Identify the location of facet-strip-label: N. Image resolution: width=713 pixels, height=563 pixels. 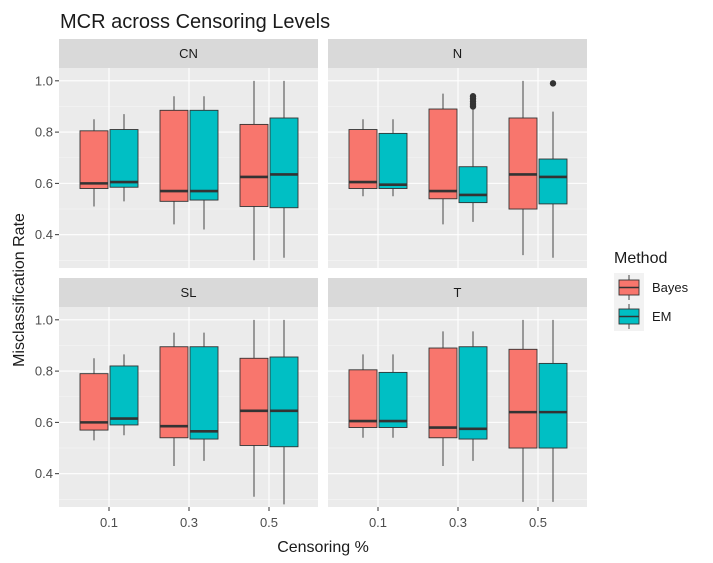
(457, 53).